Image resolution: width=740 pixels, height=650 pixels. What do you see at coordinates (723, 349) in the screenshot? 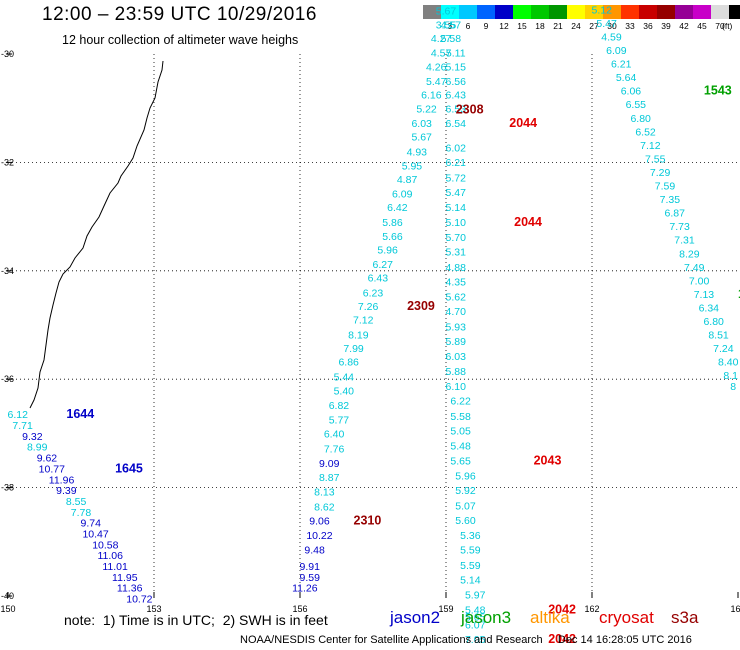
I see `wave-height-value: 7.24` at bounding box center [723, 349].